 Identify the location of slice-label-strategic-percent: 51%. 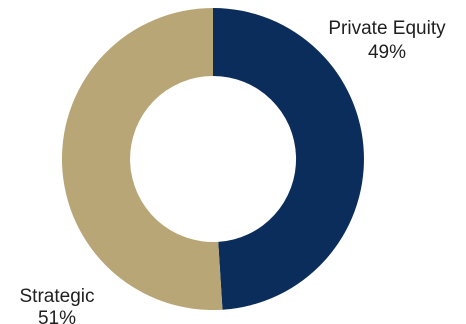
(57, 316).